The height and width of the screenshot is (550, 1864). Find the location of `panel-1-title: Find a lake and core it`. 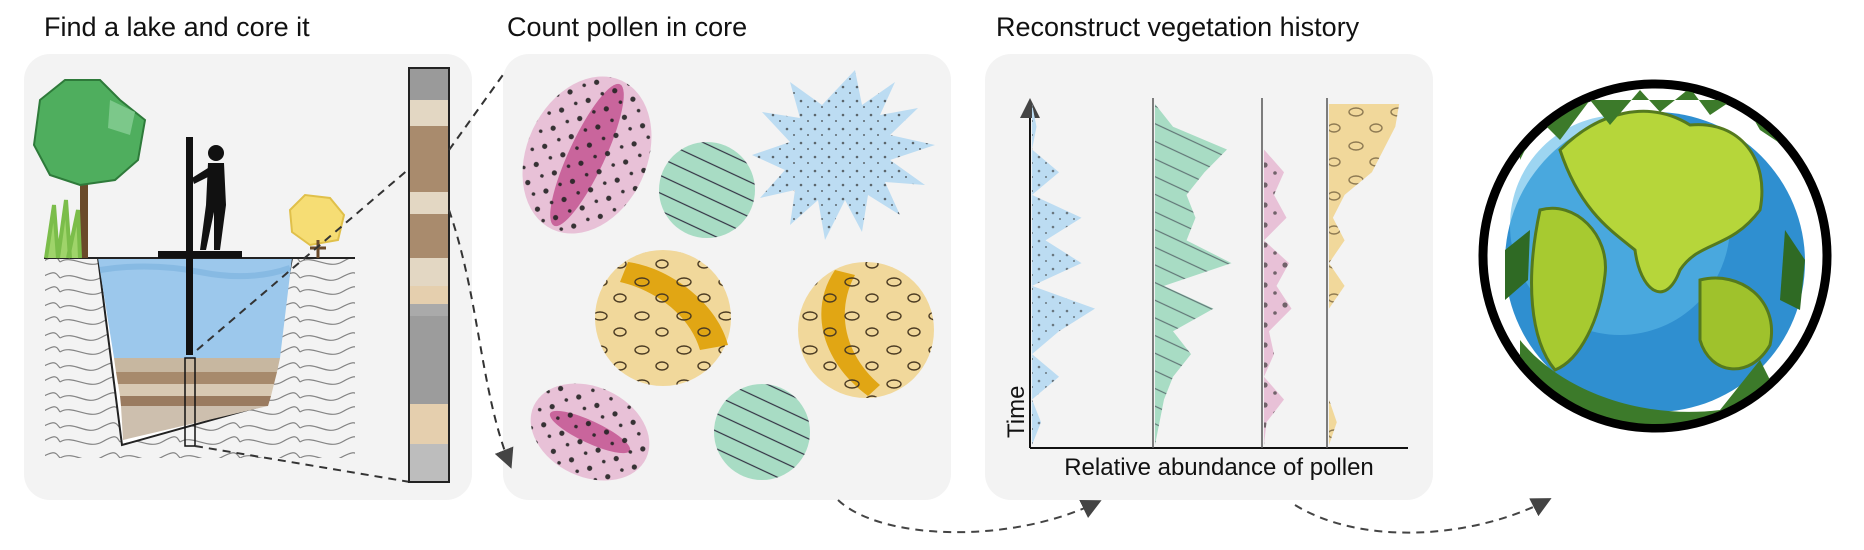

panel-1-title: Find a lake and core it is located at coordinates (177, 27).